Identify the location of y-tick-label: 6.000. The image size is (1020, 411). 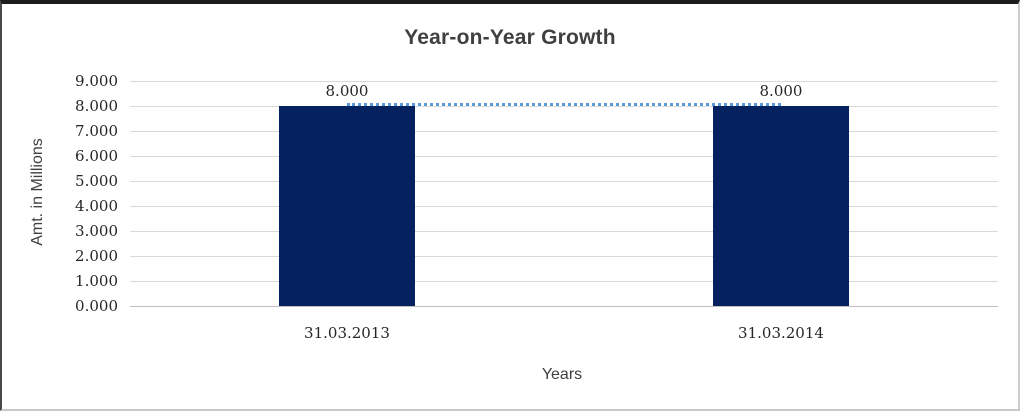
(96, 156).